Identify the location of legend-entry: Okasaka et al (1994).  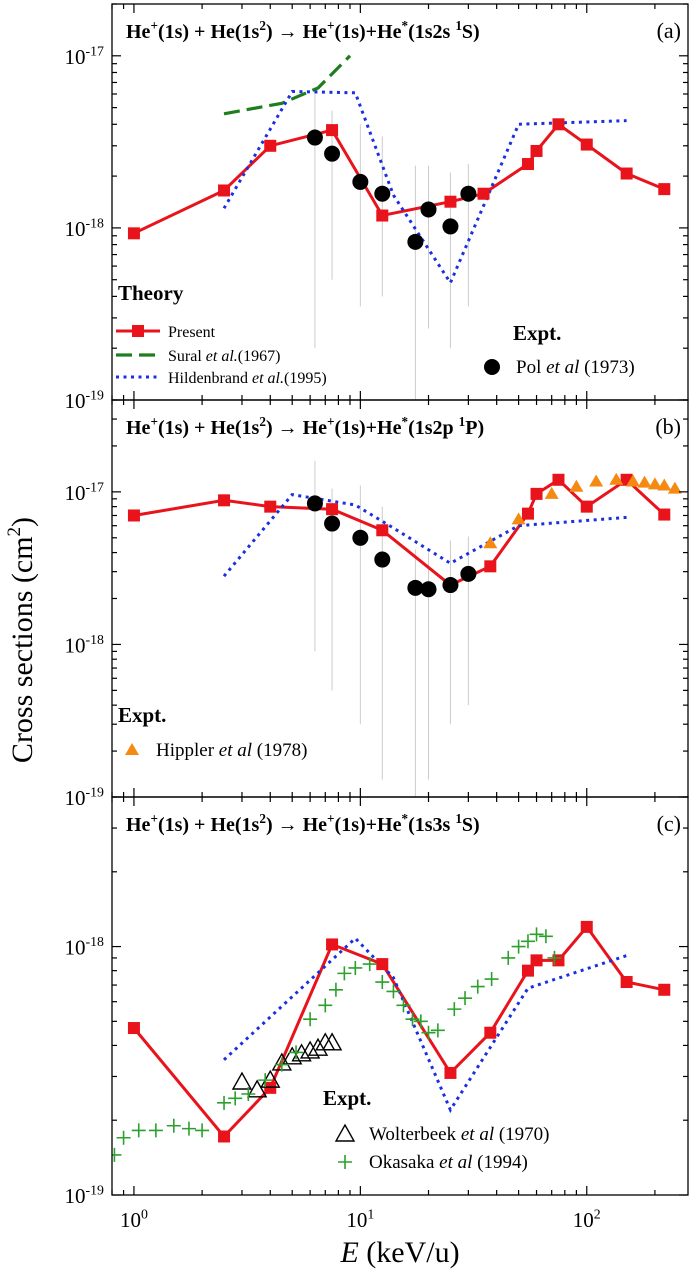
(433, 1162).